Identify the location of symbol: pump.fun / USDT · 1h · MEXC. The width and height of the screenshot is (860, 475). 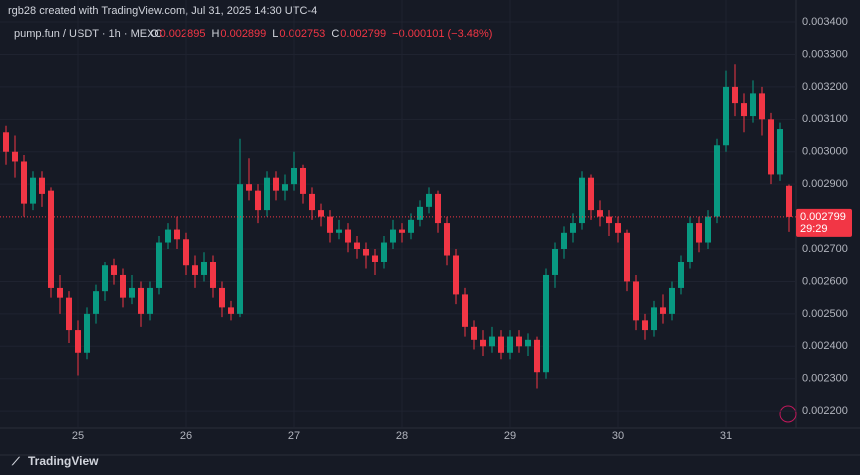
(88, 34).